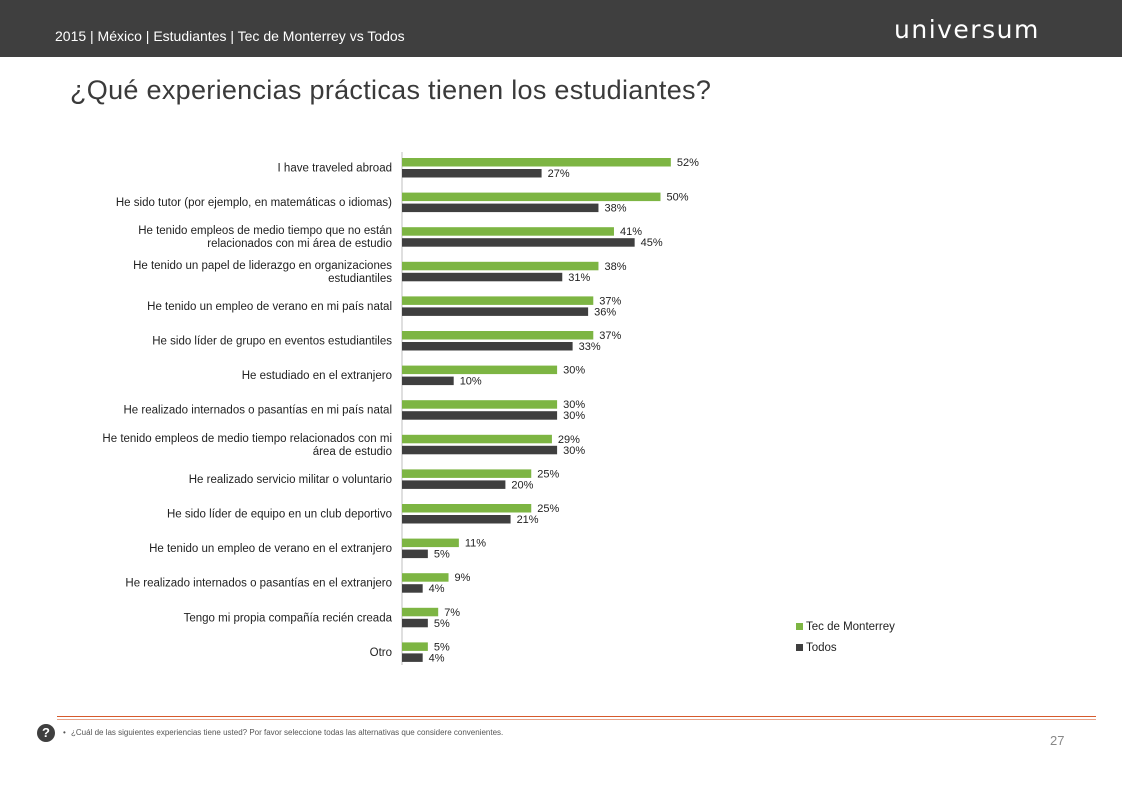 This screenshot has height=794, width=1122. I want to click on category-label: estudiantiles, so click(360, 279).